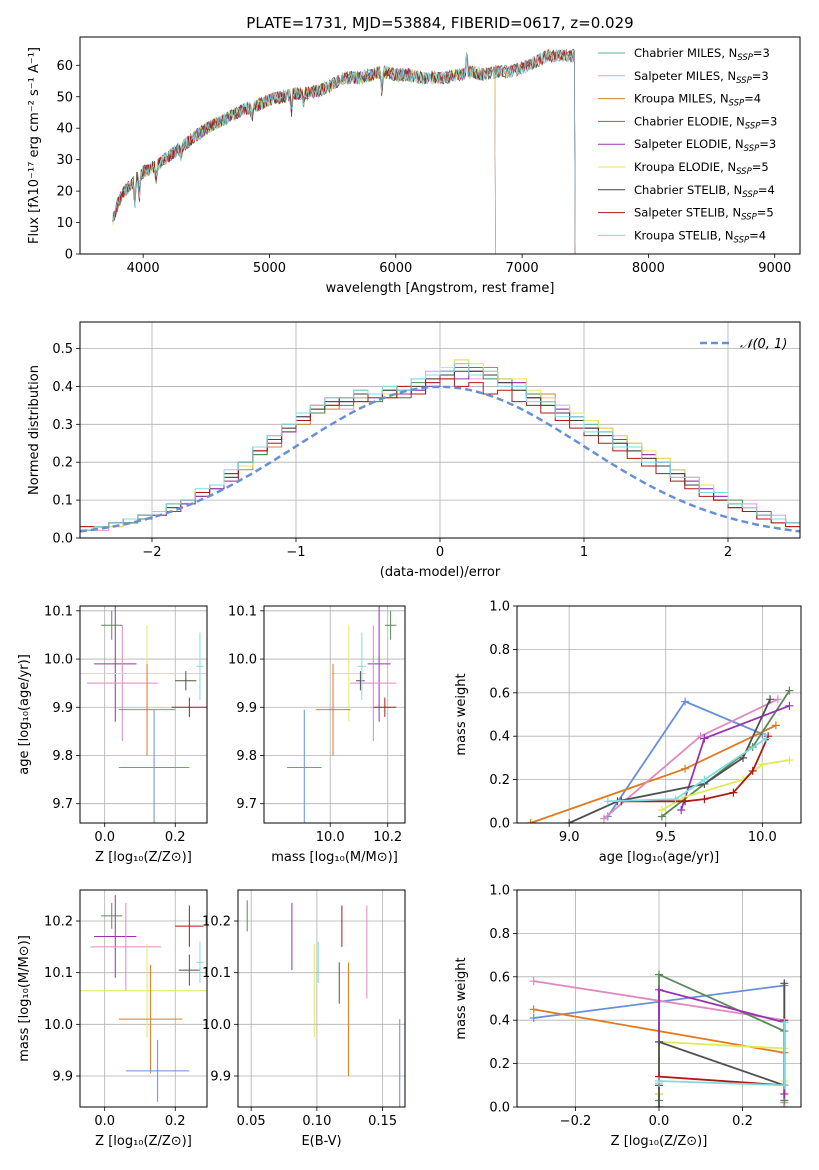 The image size is (819, 1170). I want to click on x-axis-label: E(B-V), so click(321, 1141).